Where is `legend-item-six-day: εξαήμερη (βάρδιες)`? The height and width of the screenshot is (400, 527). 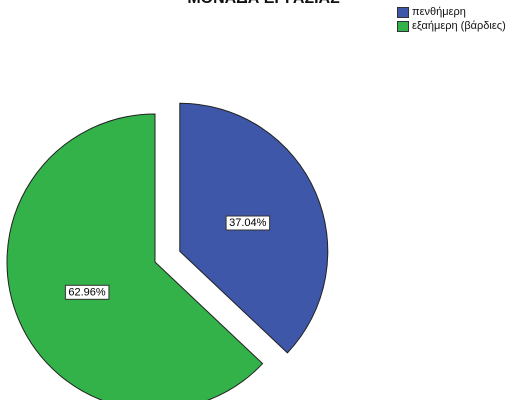 legend-item-six-day: εξαήμερη (βάρδιες) is located at coordinates (451, 26).